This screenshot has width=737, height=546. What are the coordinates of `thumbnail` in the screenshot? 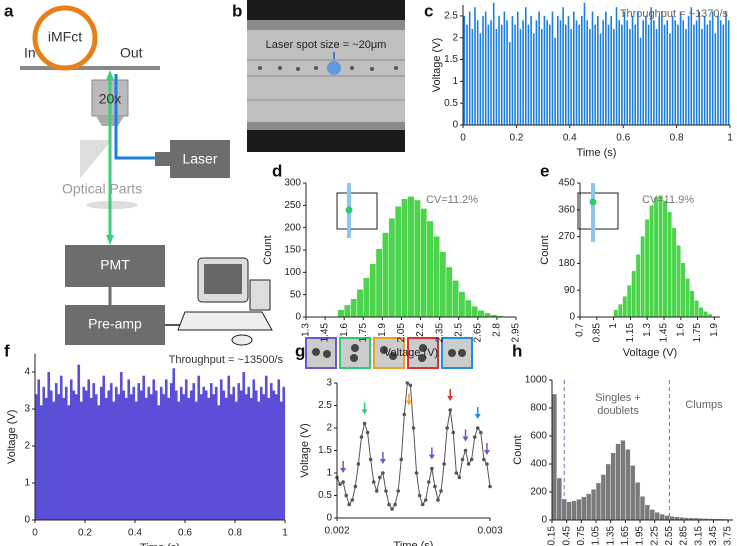 It's located at (389, 353).